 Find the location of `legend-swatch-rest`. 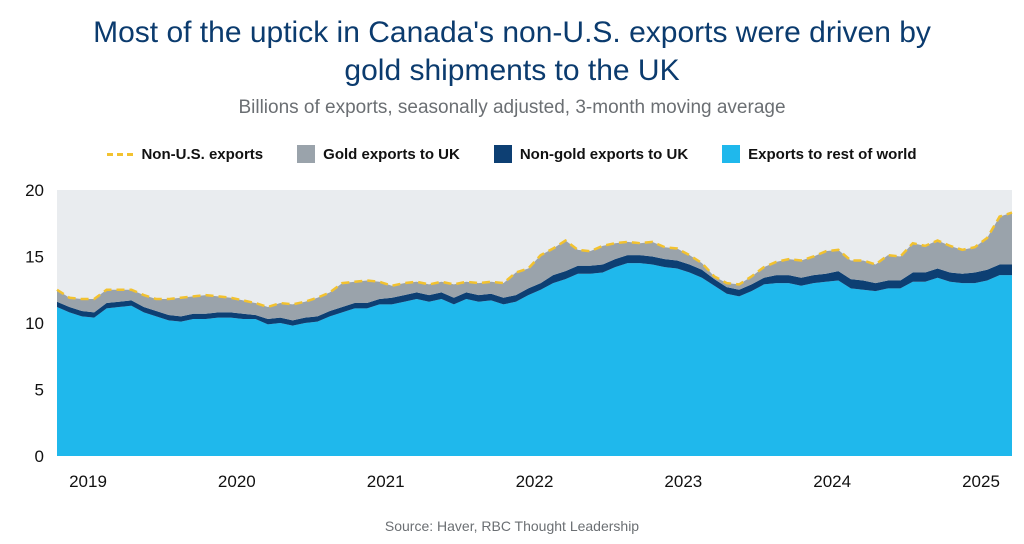

legend-swatch-rest is located at coordinates (731, 154).